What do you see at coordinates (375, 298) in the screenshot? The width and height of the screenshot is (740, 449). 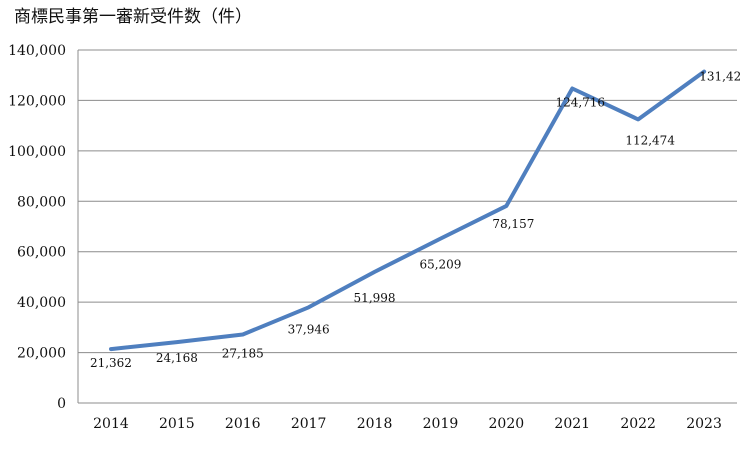 I see `data-label: 51,998` at bounding box center [375, 298].